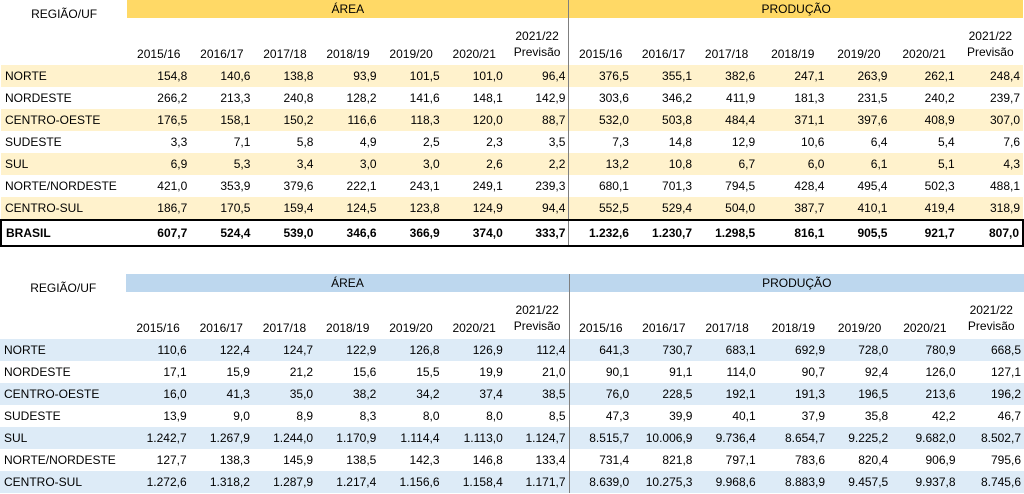 This screenshot has width=1024, height=494. I want to click on area-cell: 138,3, so click(234, 460).